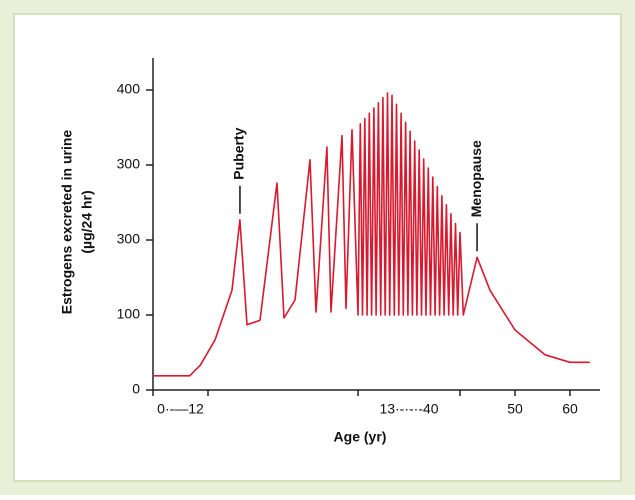 This screenshot has width=635, height=500. I want to click on annotation: Menopause, so click(476, 178).